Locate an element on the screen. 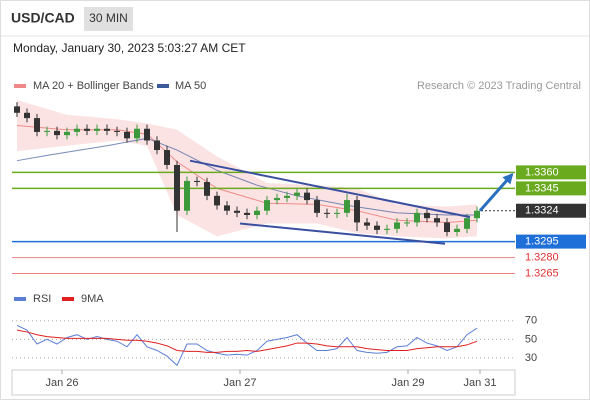 This screenshot has width=590, height=400. level-label: 1.3360 is located at coordinates (542, 172).